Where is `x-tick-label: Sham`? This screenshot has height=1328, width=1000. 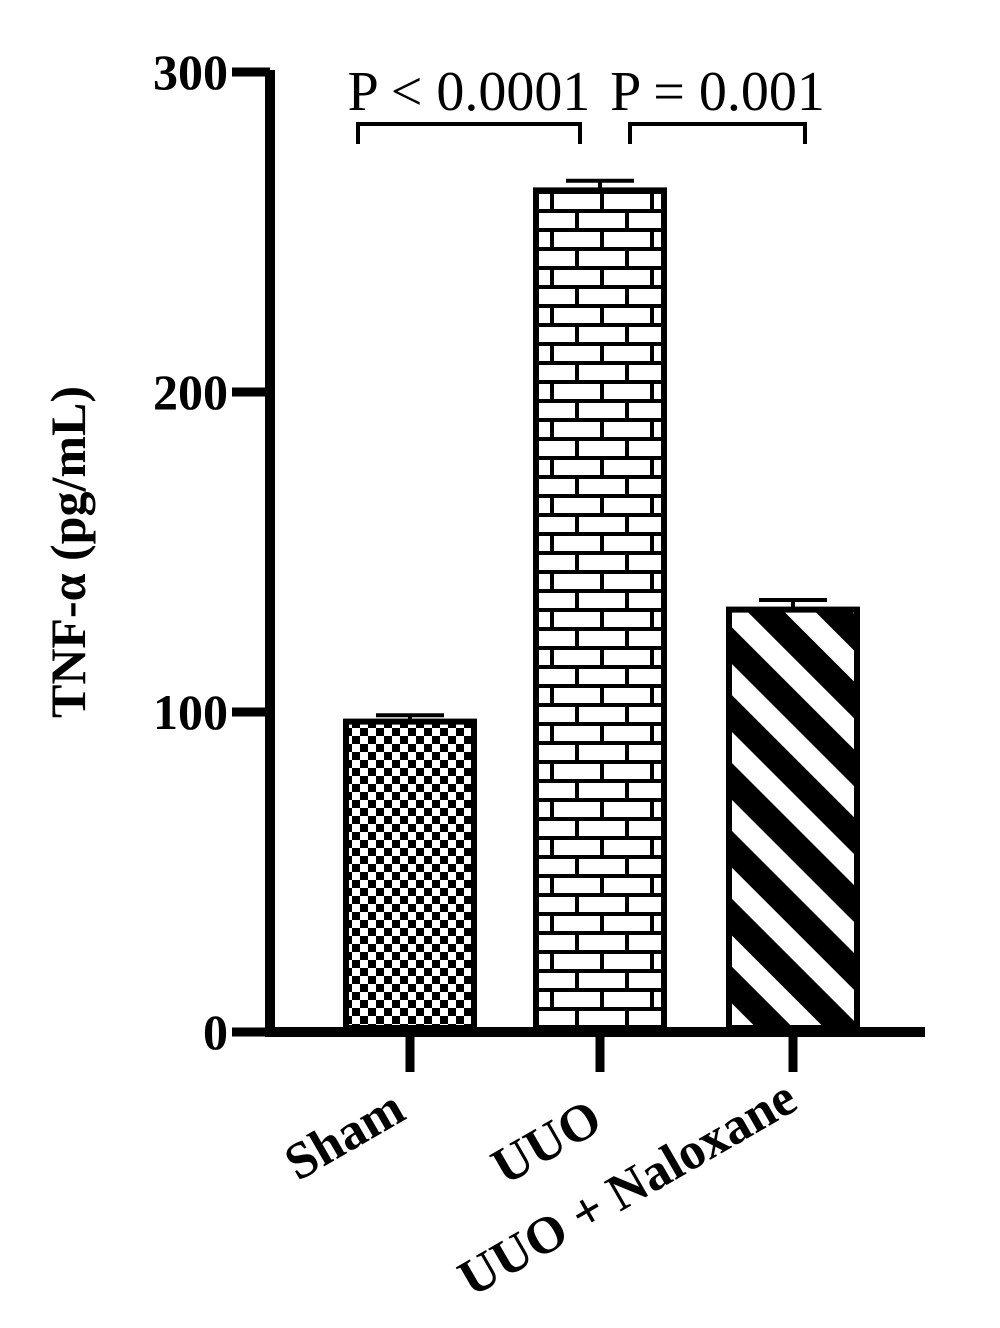 x-tick-label: Sham is located at coordinates (344, 1135).